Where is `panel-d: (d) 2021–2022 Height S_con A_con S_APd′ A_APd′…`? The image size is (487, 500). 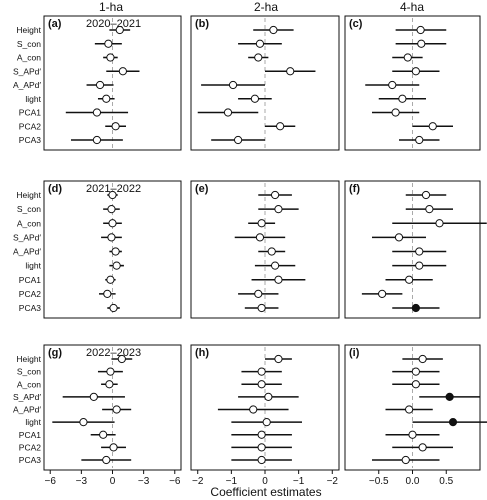
panel-d: (d) 2021–2022 Height S_con A_con S_APd′ A_APd′… is located at coordinates (97, 249).